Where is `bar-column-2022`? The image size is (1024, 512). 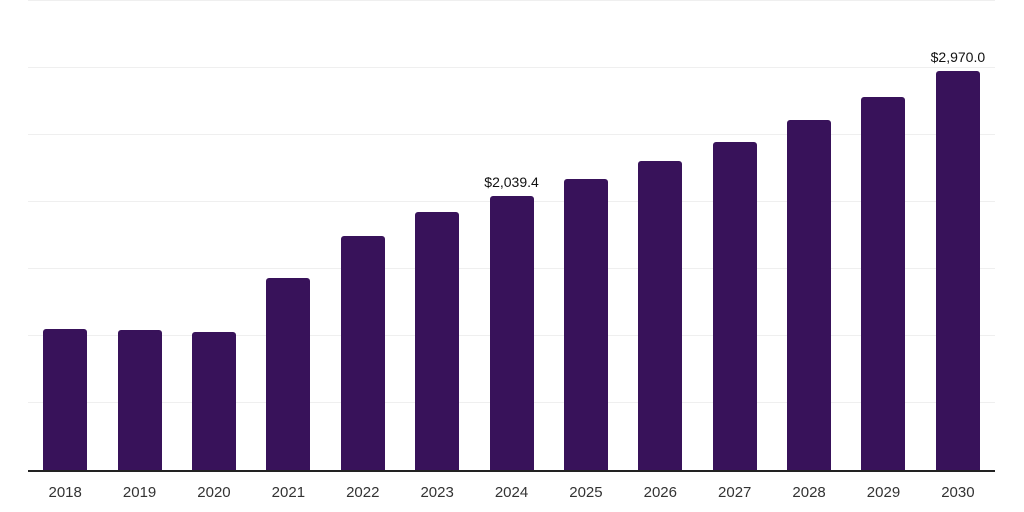 bar-column-2022 is located at coordinates (363, 235).